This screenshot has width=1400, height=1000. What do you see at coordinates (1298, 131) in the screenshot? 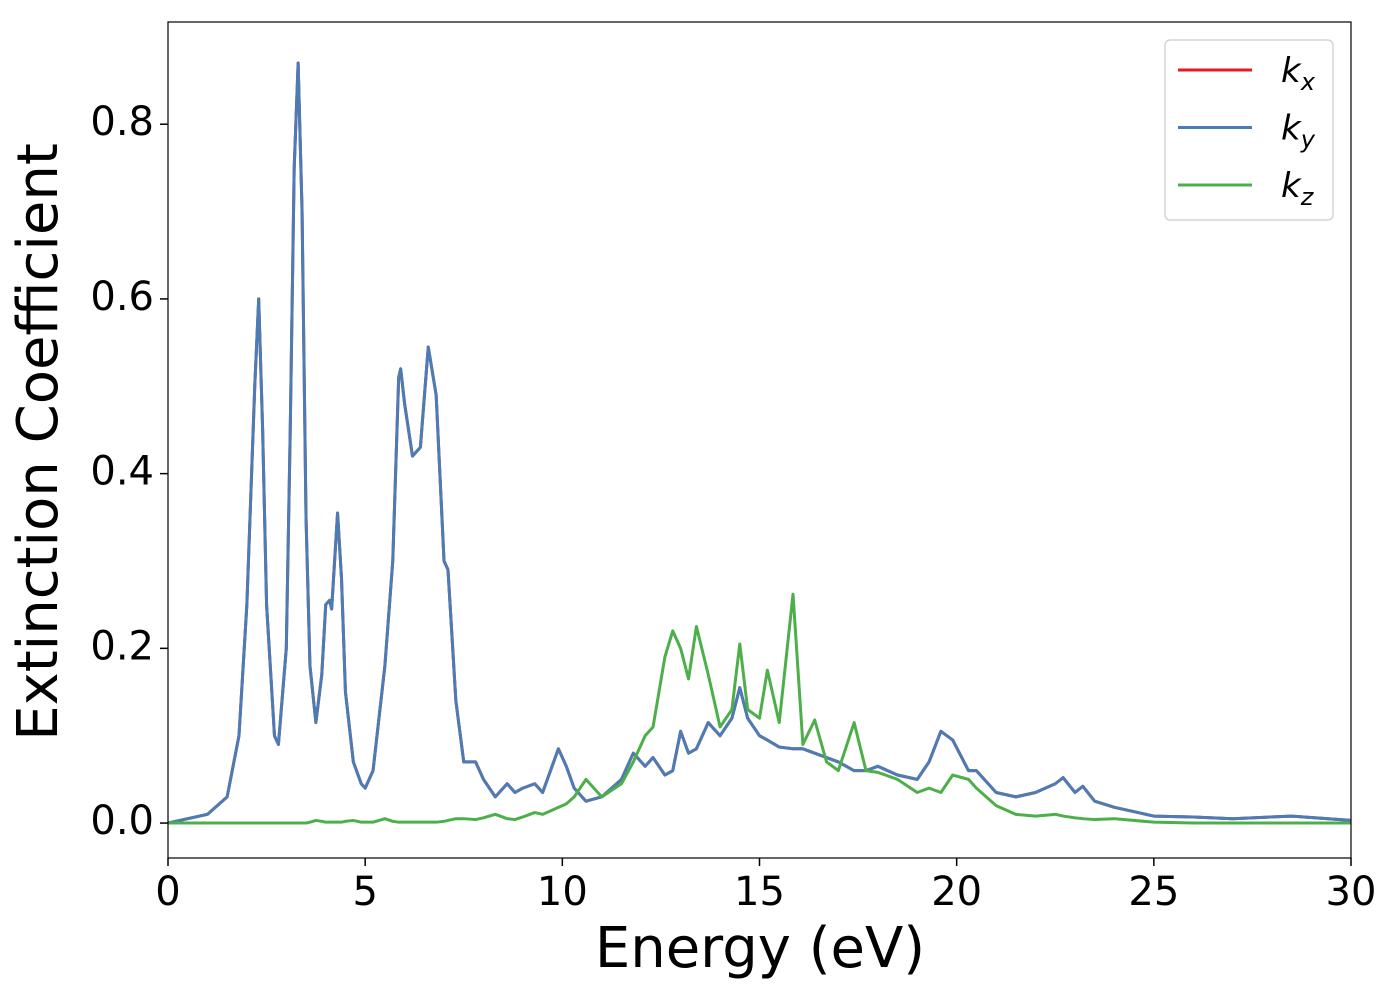
I see `legend-label: ky` at bounding box center [1298, 131].